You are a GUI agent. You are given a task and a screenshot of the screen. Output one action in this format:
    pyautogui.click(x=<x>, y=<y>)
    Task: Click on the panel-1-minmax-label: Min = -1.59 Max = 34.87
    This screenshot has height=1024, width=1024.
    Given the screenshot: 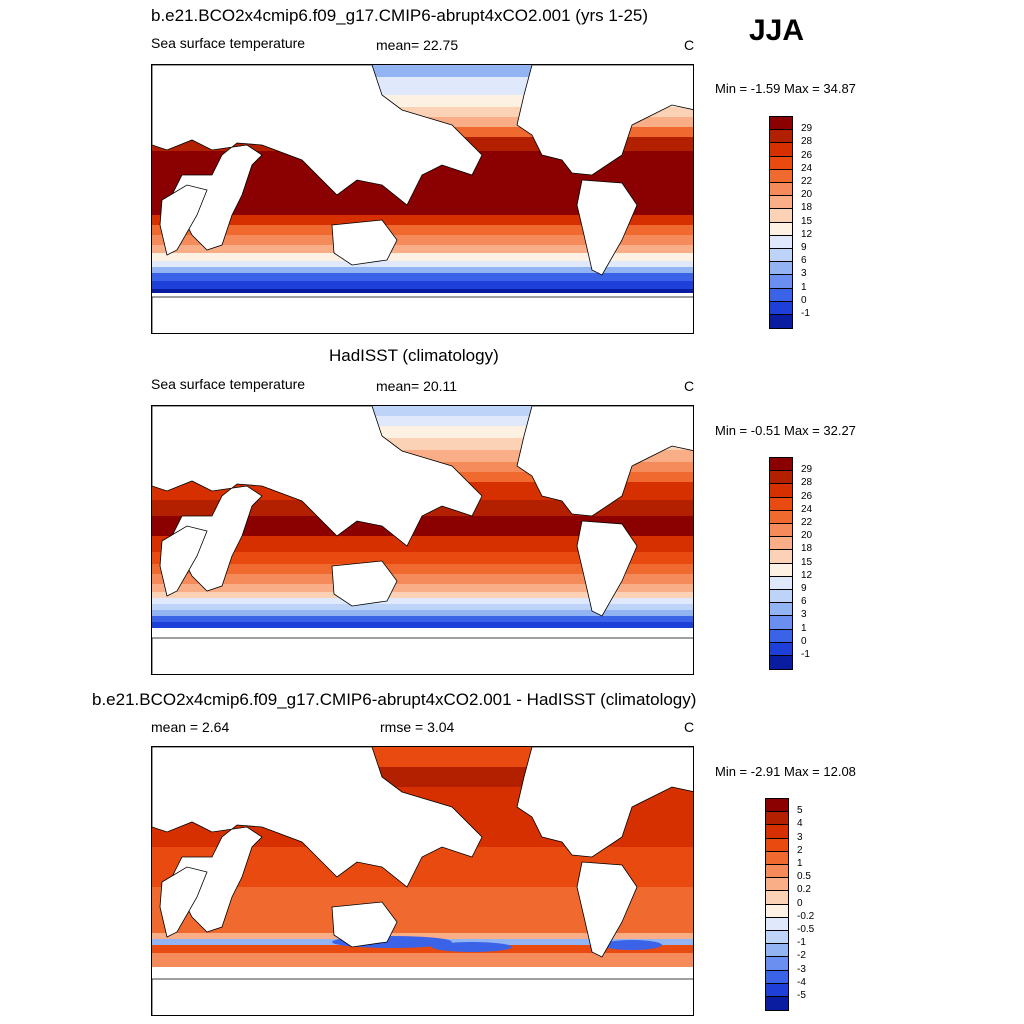 What is the action you would take?
    pyautogui.click(x=785, y=88)
    